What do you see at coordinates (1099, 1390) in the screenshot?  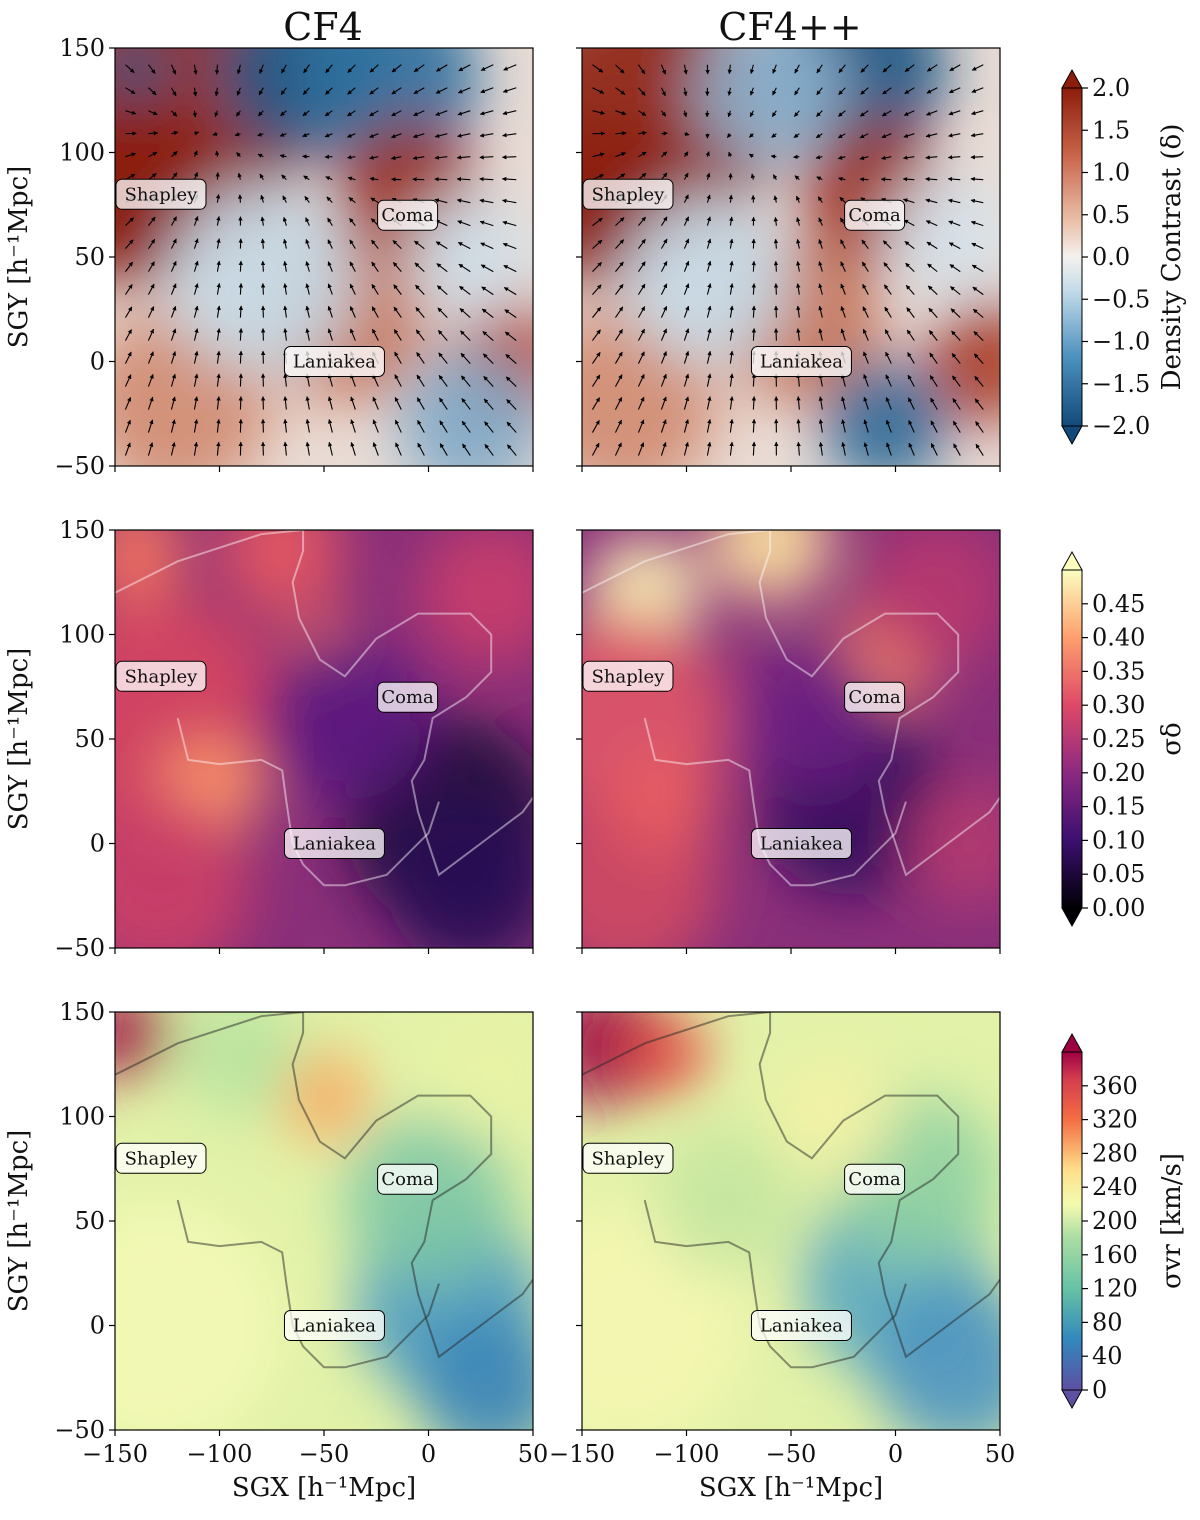 I see `colorbar-tick-label: 0` at bounding box center [1099, 1390].